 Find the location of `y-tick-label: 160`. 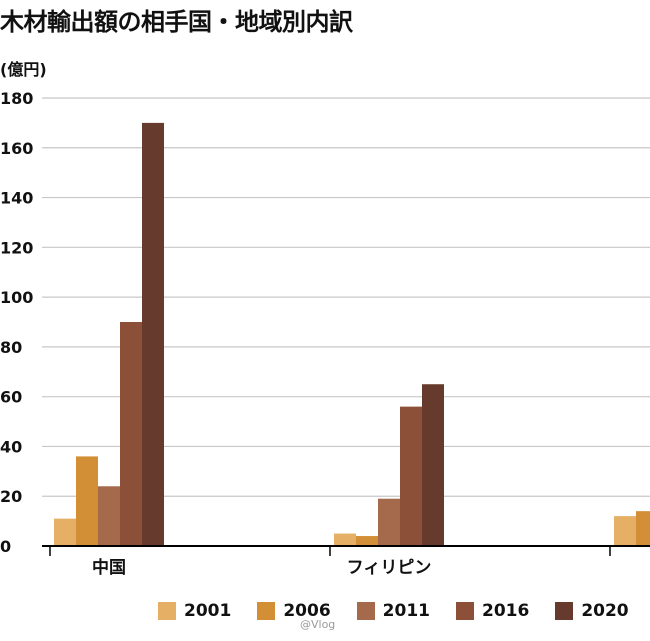

y-tick-label: 160 is located at coordinates (16, 148).